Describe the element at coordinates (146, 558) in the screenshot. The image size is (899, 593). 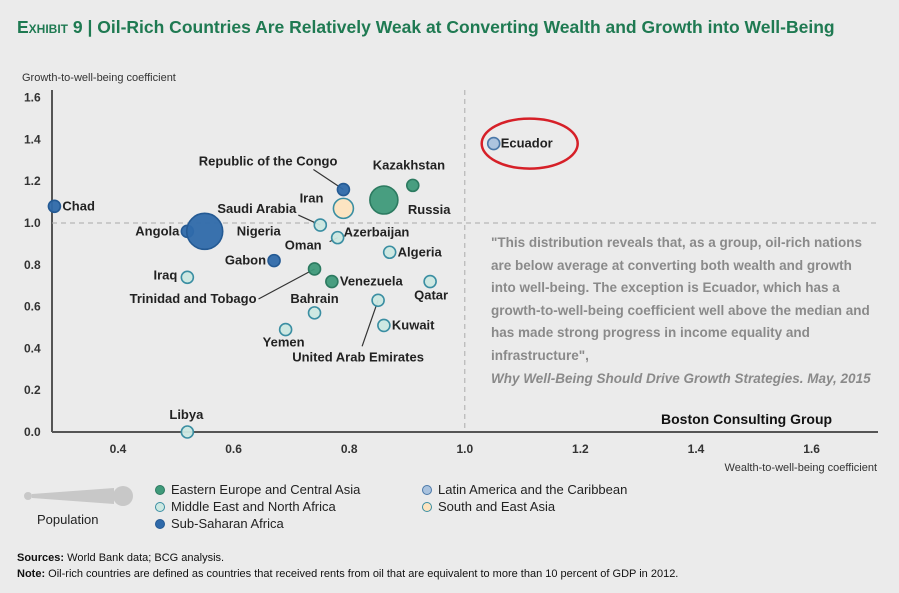
I see `sources-text: World Bank data; BCG analysis.` at that location.